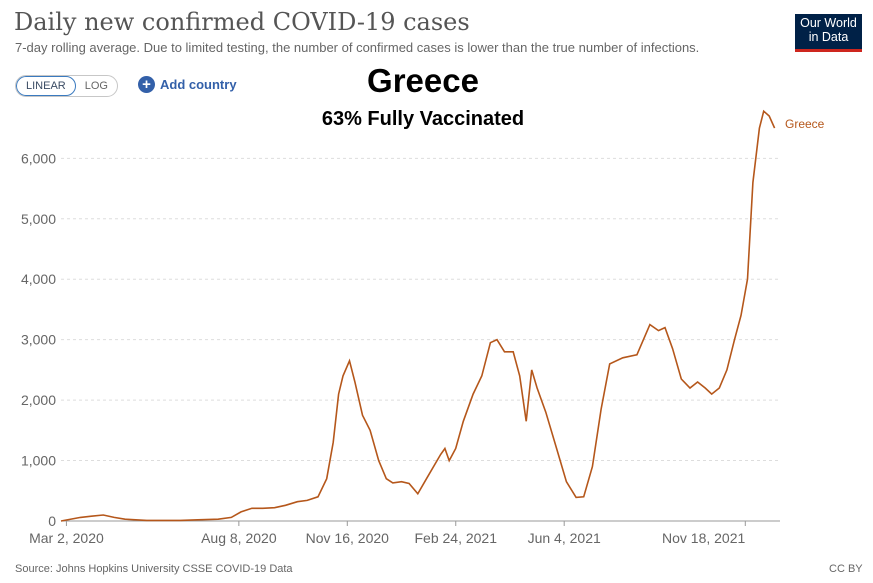 The height and width of the screenshot is (583, 873). What do you see at coordinates (46, 86) in the screenshot?
I see `linear-scale-button: LINEAR` at bounding box center [46, 86].